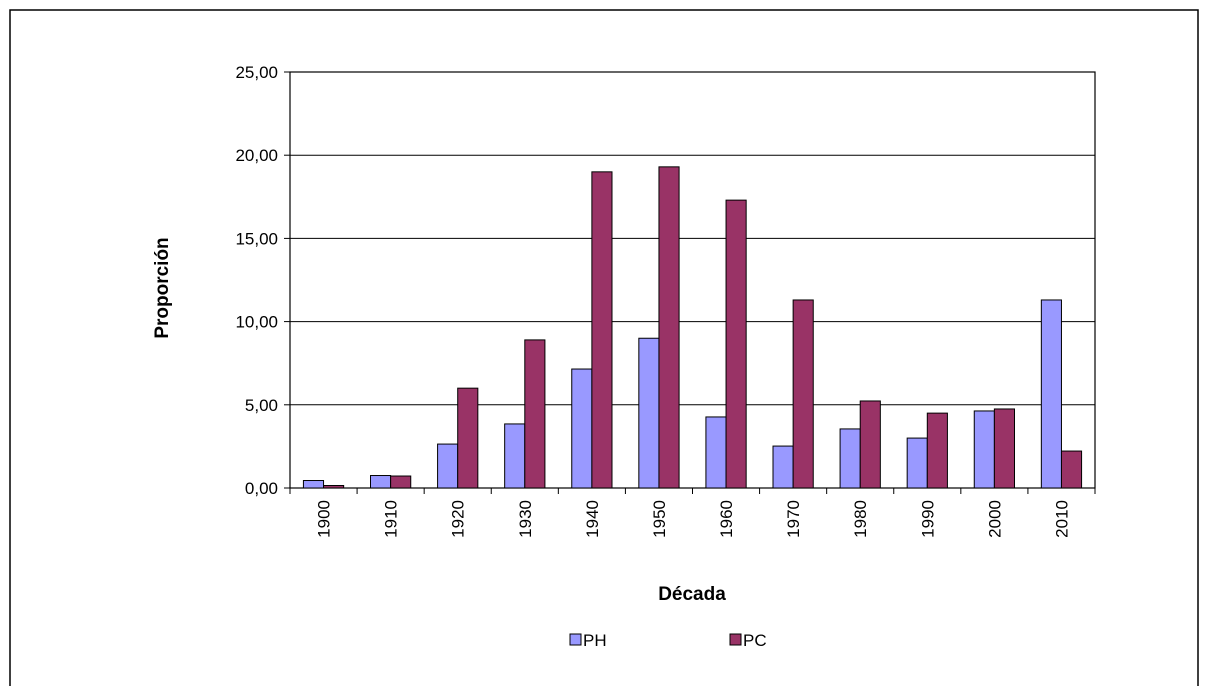  I want to click on x-tick-label: 2010, so click(1061, 519).